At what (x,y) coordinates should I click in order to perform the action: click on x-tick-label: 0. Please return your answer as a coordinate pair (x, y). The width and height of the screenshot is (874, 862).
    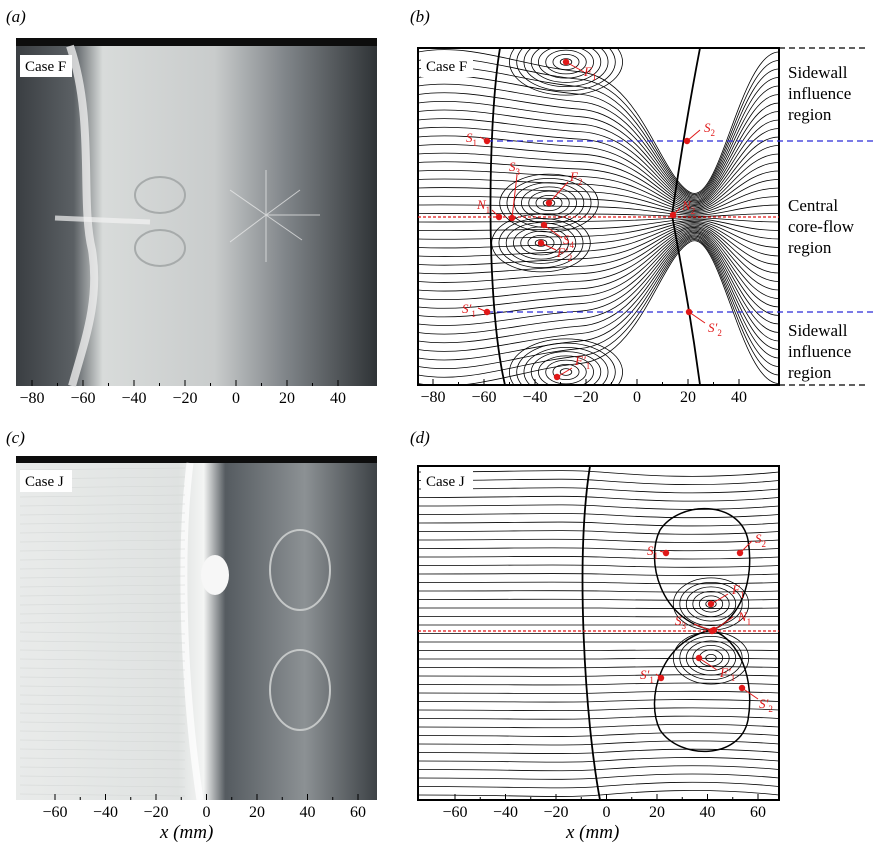
    Looking at the image, I should click on (637, 397).